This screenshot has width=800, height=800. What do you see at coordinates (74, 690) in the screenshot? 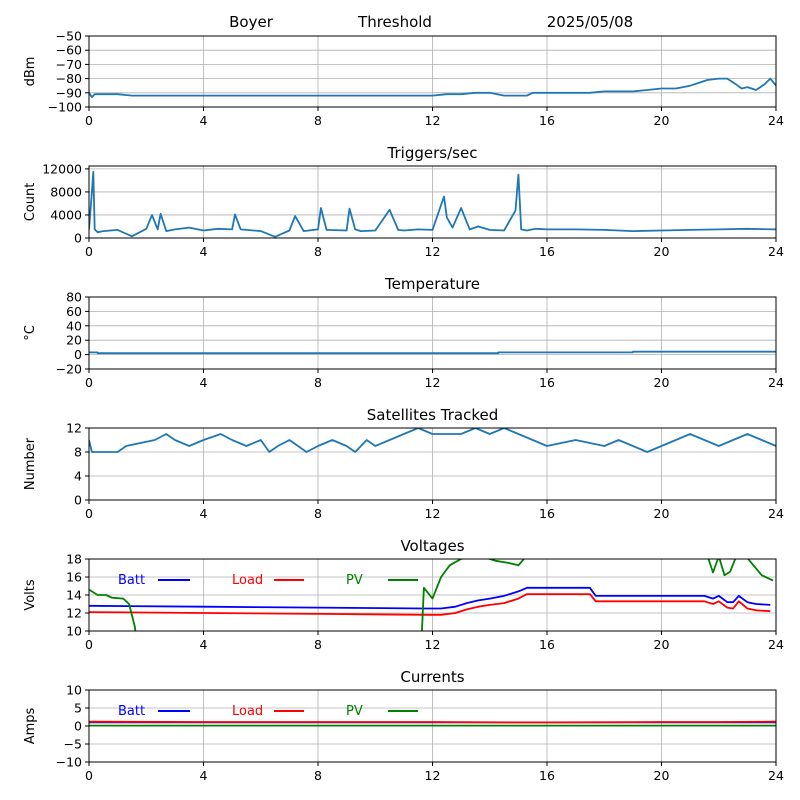
I see `currents-ytick-label: 10` at bounding box center [74, 690].